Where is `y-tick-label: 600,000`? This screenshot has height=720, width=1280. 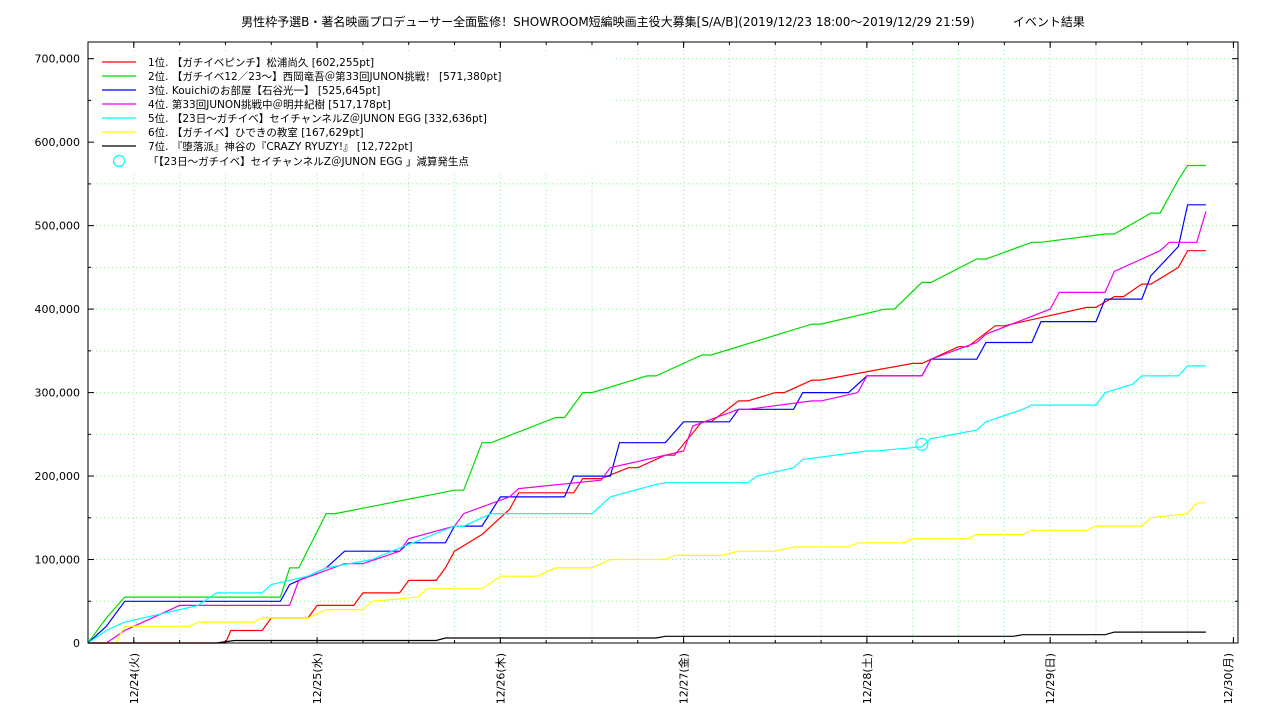
y-tick-label: 600,000 is located at coordinates (58, 142).